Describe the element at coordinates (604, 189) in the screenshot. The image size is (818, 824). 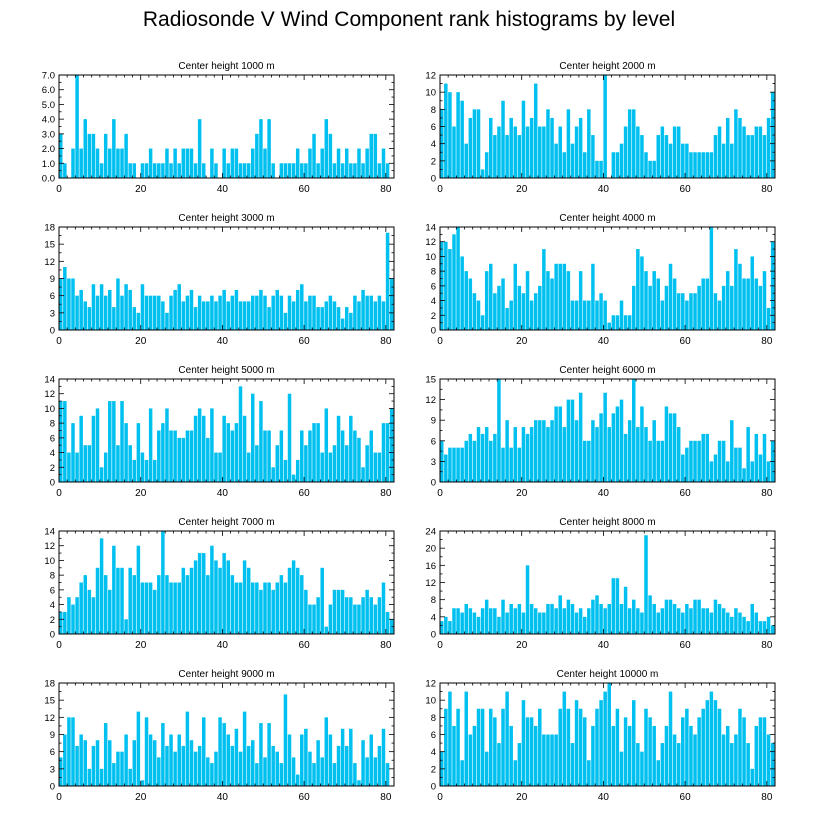
I see `x-tick-label: 40` at that location.